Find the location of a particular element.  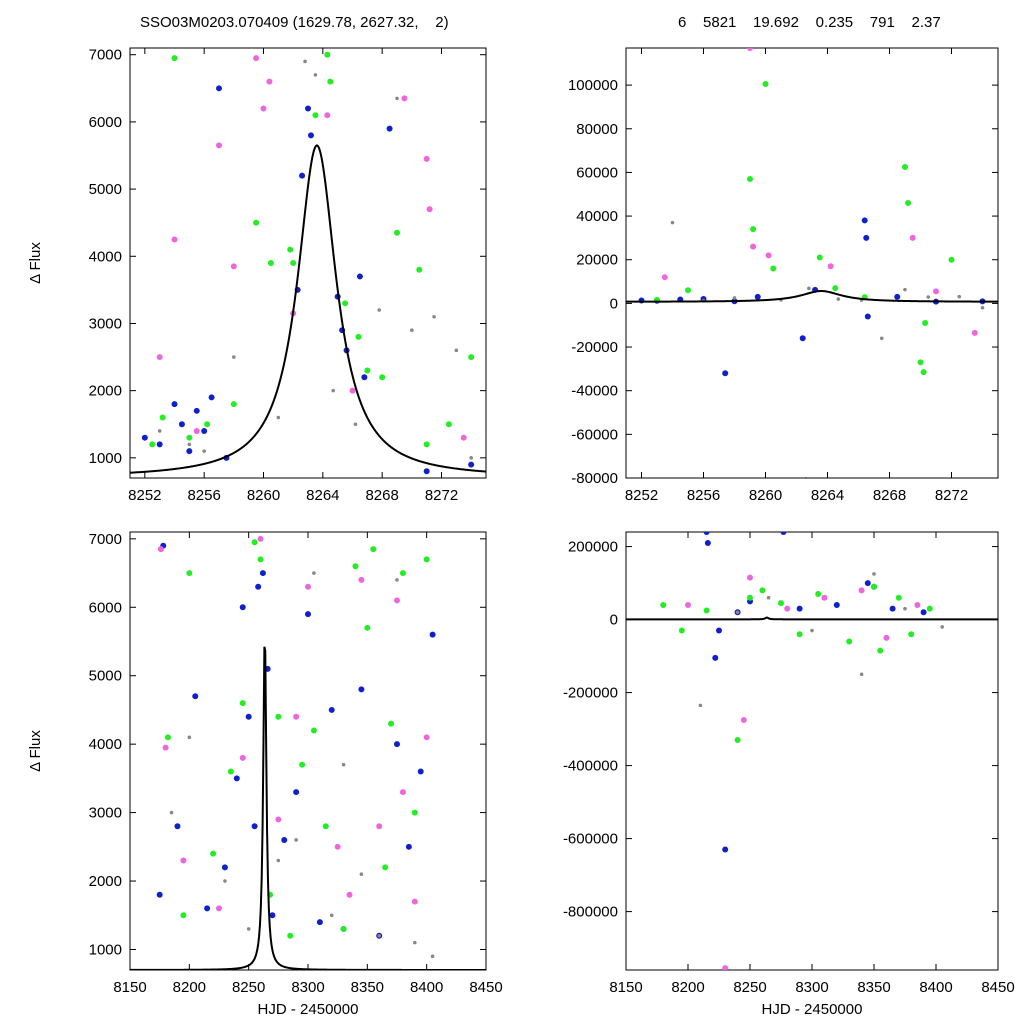

data-points is located at coordinates (308, 752).